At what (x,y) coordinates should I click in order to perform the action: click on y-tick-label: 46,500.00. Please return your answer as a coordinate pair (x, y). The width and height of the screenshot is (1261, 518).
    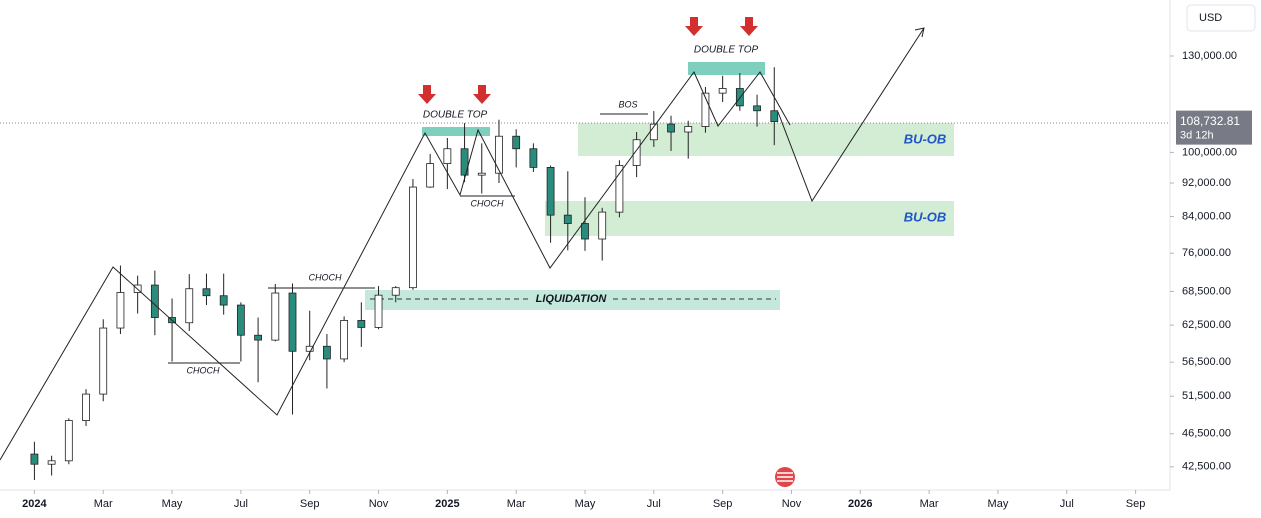
    Looking at the image, I should click on (1206, 434).